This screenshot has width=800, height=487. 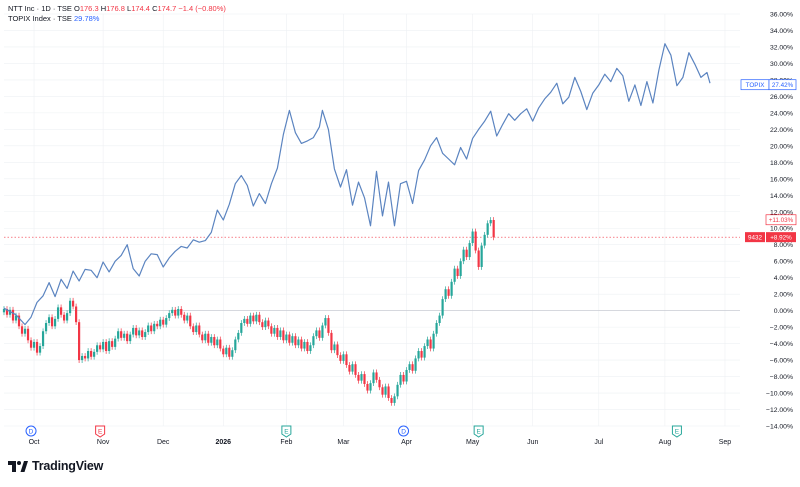 What do you see at coordinates (478, 431) in the screenshot?
I see `earnings-marker: E` at bounding box center [478, 431].